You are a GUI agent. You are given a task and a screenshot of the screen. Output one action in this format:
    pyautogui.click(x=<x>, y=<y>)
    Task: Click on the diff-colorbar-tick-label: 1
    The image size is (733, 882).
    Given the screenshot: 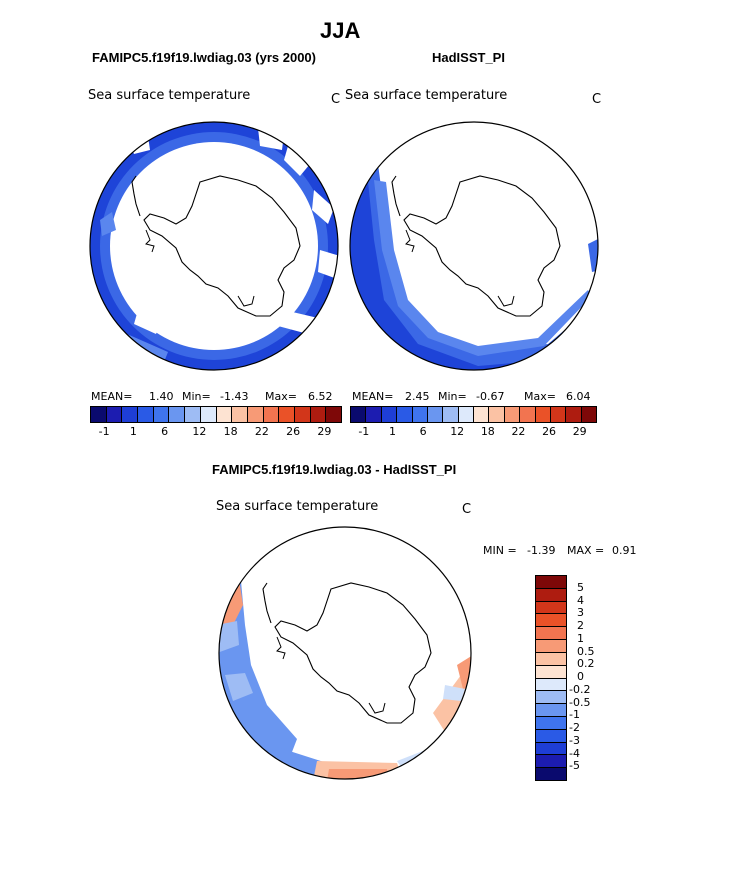 What is the action you would take?
    pyautogui.click(x=580, y=638)
    